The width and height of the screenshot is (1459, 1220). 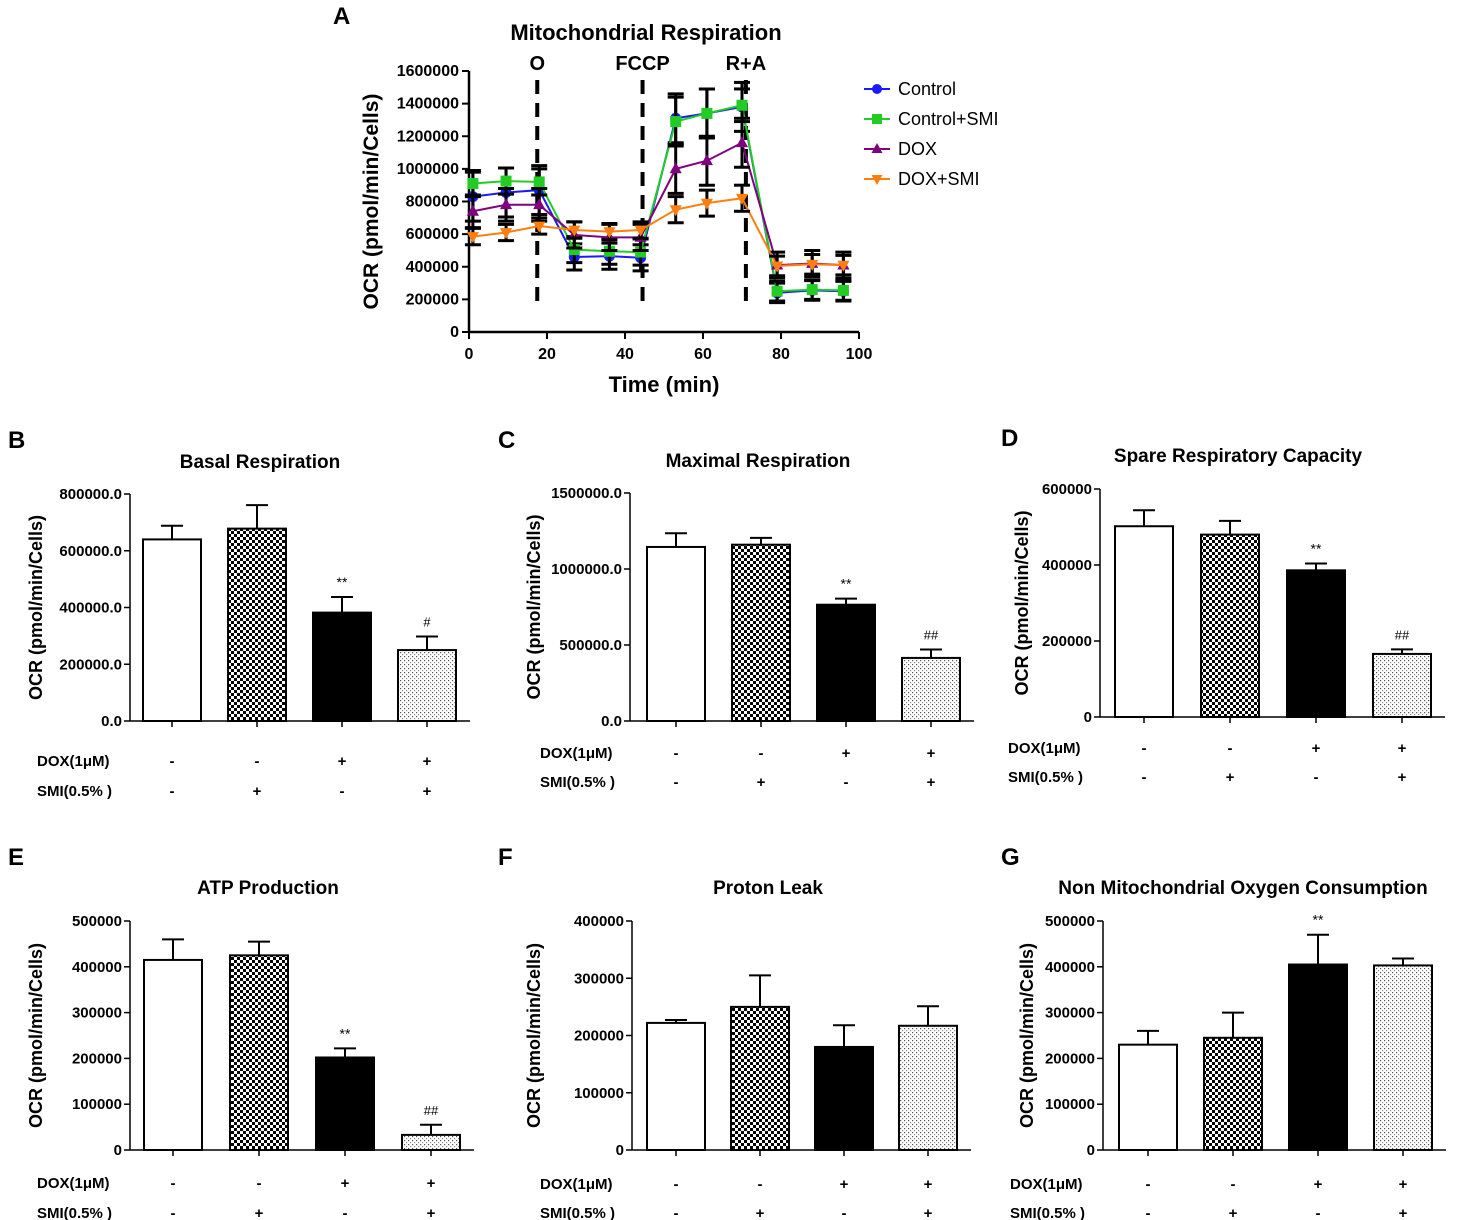 I want to click on x-tick-label: 100, so click(x=859, y=354).